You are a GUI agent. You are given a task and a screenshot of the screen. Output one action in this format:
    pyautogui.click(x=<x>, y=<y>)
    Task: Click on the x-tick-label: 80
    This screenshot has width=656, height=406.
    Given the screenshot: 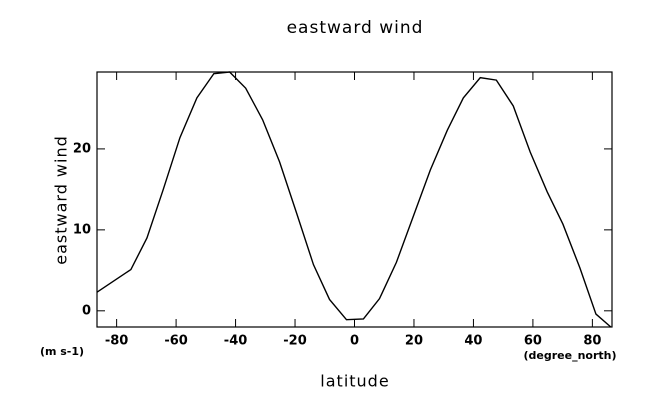 What is the action you would take?
    pyautogui.click(x=592, y=341)
    